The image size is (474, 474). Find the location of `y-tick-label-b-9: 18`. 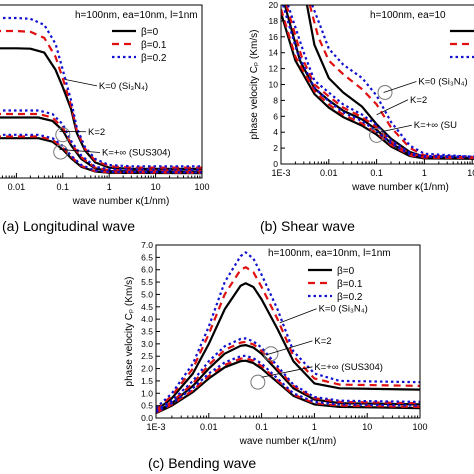

y-tick-label-b-9: 18 is located at coordinates (274, 21).